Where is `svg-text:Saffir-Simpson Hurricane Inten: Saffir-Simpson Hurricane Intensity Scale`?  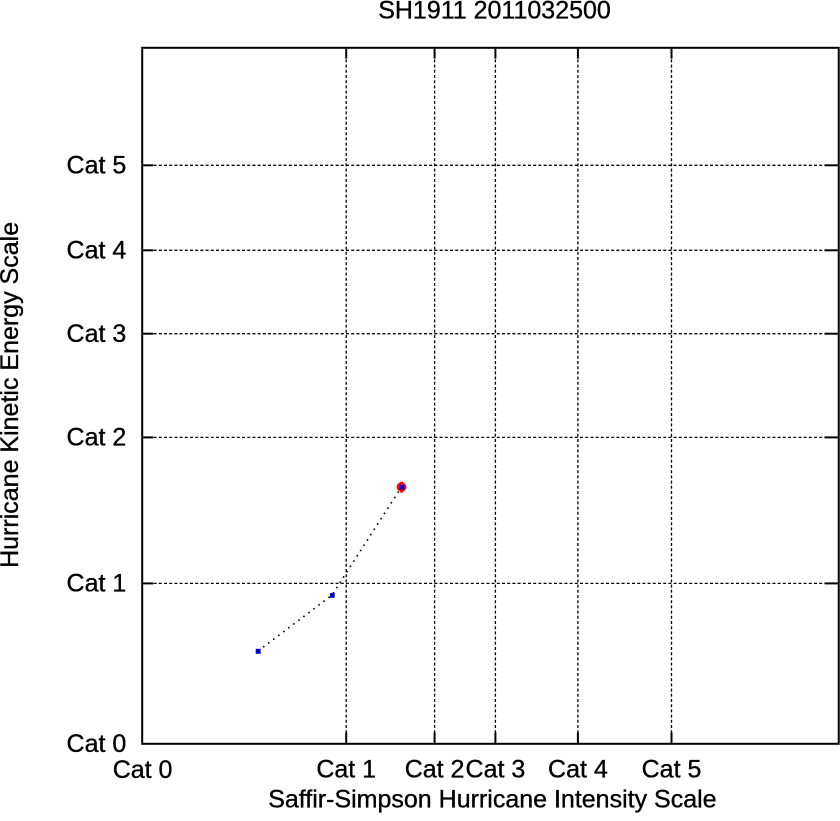 svg-text:Saffir-Simpson Hurricane Inten: Saffir-Simpson Hurricane Intensity Scale is located at coordinates (492, 800).